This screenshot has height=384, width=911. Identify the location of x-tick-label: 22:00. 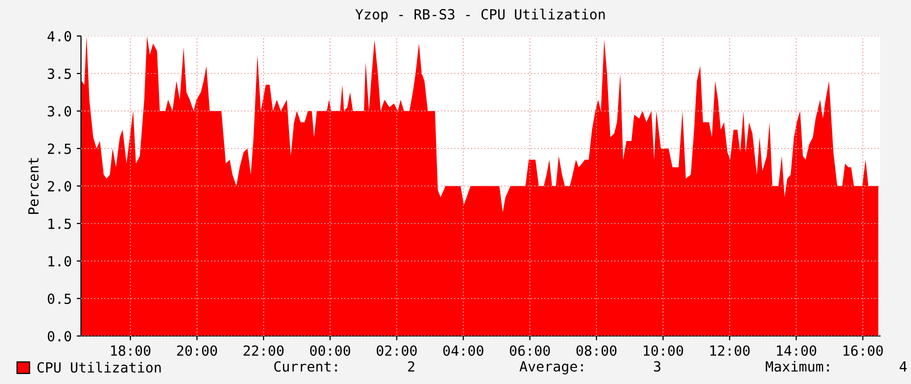
(264, 350).